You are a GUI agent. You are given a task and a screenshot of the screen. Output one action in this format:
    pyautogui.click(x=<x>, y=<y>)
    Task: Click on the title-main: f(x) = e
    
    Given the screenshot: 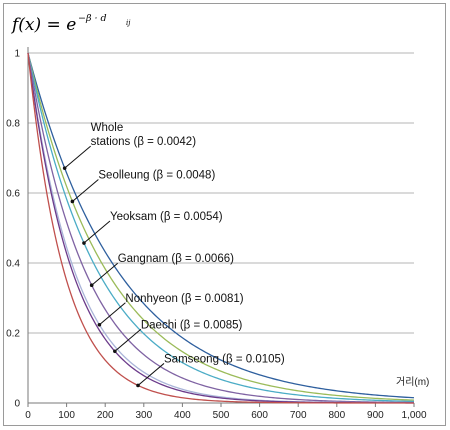 What is the action you would take?
    pyautogui.click(x=43, y=25)
    